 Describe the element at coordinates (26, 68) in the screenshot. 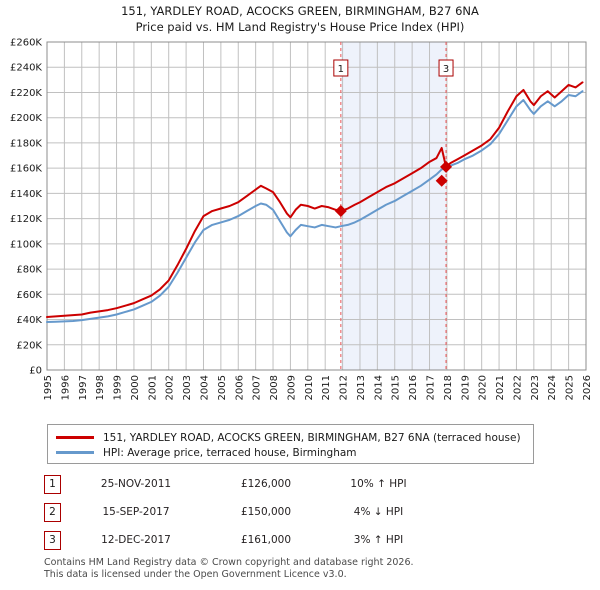

I see `y-axis-tick-label: £240K` at that location.